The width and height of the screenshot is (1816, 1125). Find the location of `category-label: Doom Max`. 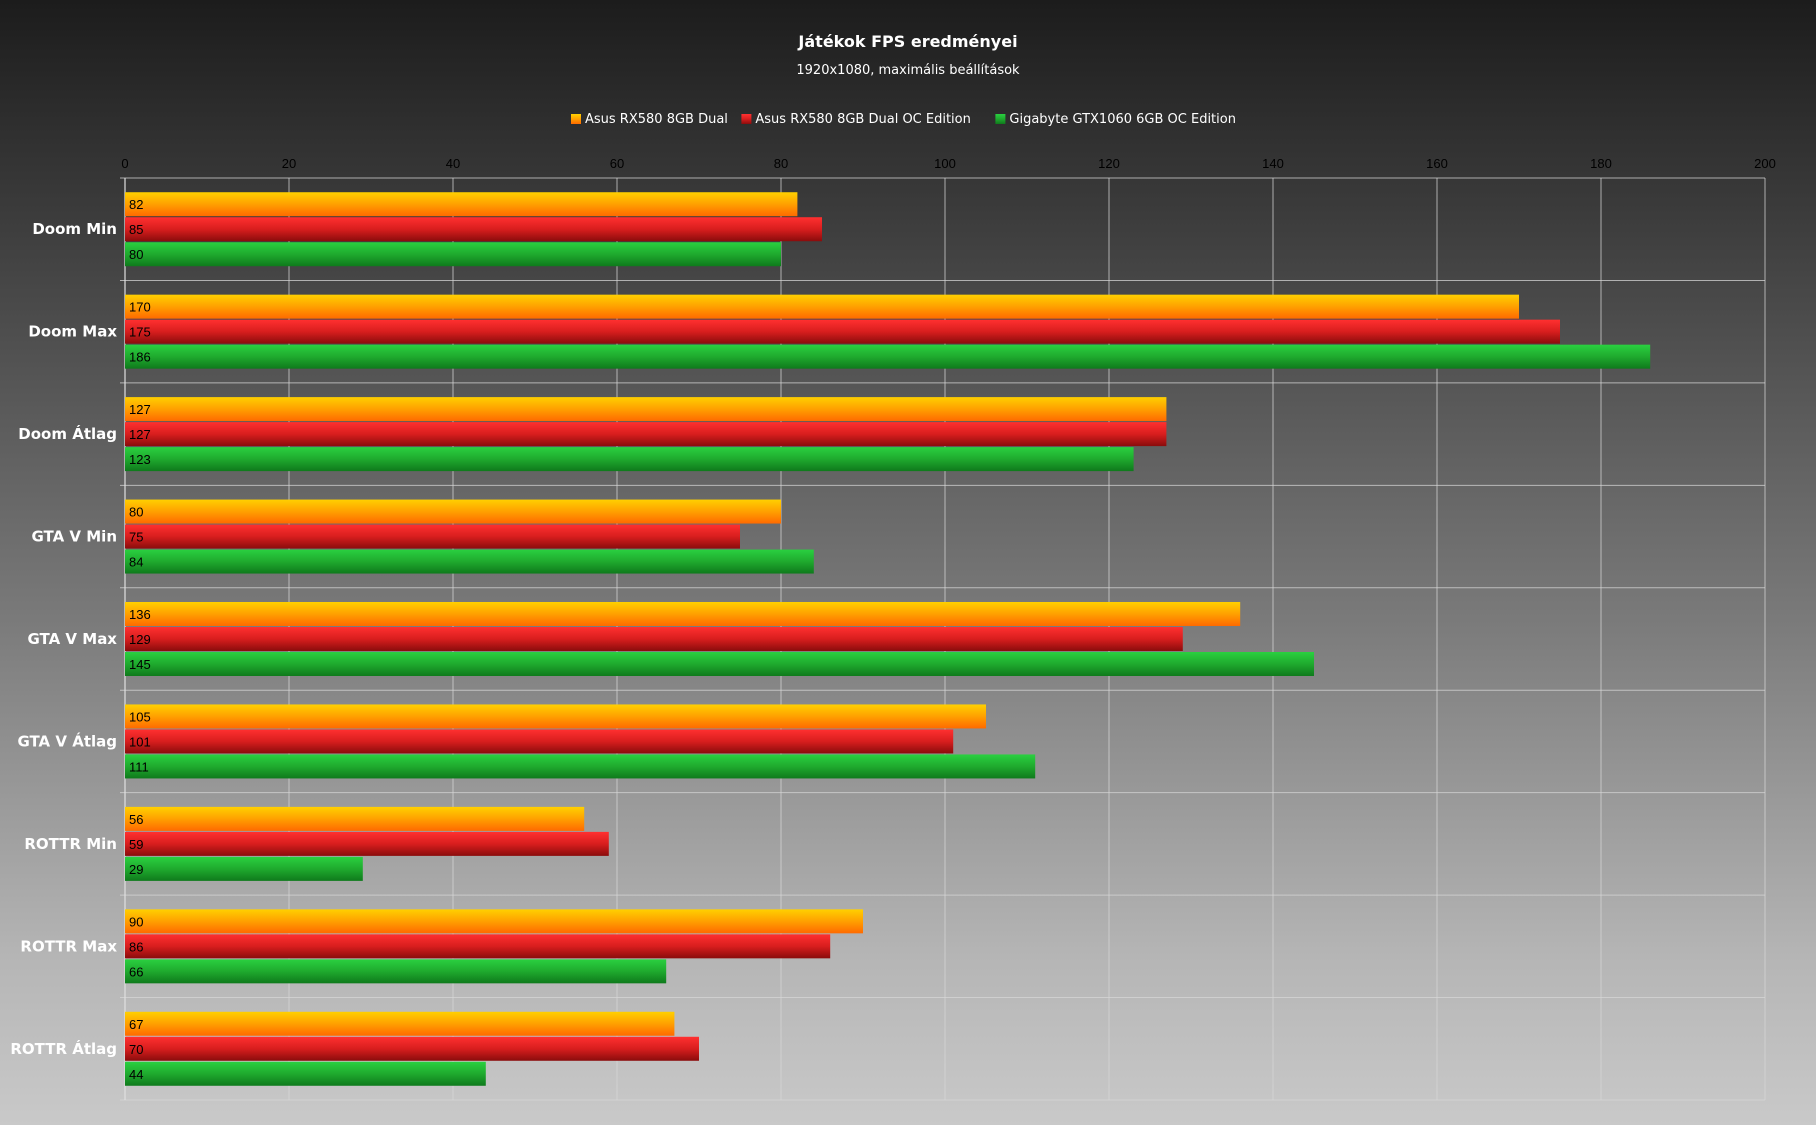

category-label: Doom Max is located at coordinates (72, 332).